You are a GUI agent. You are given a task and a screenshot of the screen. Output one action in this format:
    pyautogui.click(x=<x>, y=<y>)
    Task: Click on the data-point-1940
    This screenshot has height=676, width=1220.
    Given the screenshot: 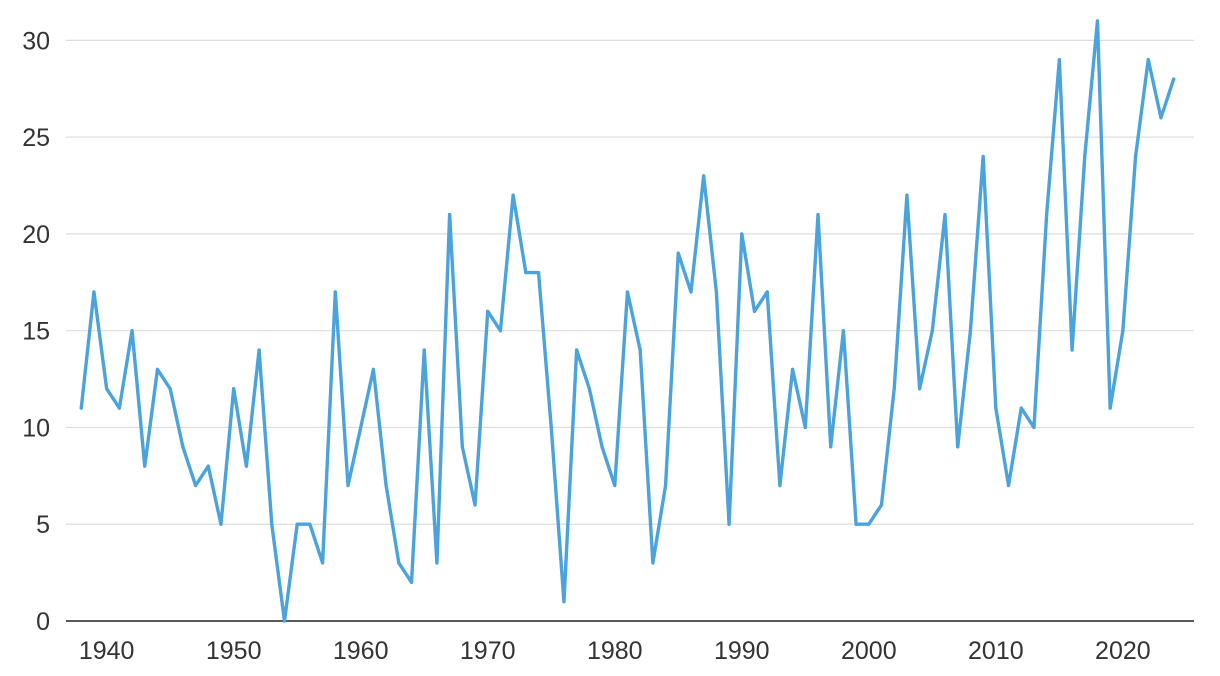 What is the action you would take?
    pyautogui.click(x=107, y=389)
    